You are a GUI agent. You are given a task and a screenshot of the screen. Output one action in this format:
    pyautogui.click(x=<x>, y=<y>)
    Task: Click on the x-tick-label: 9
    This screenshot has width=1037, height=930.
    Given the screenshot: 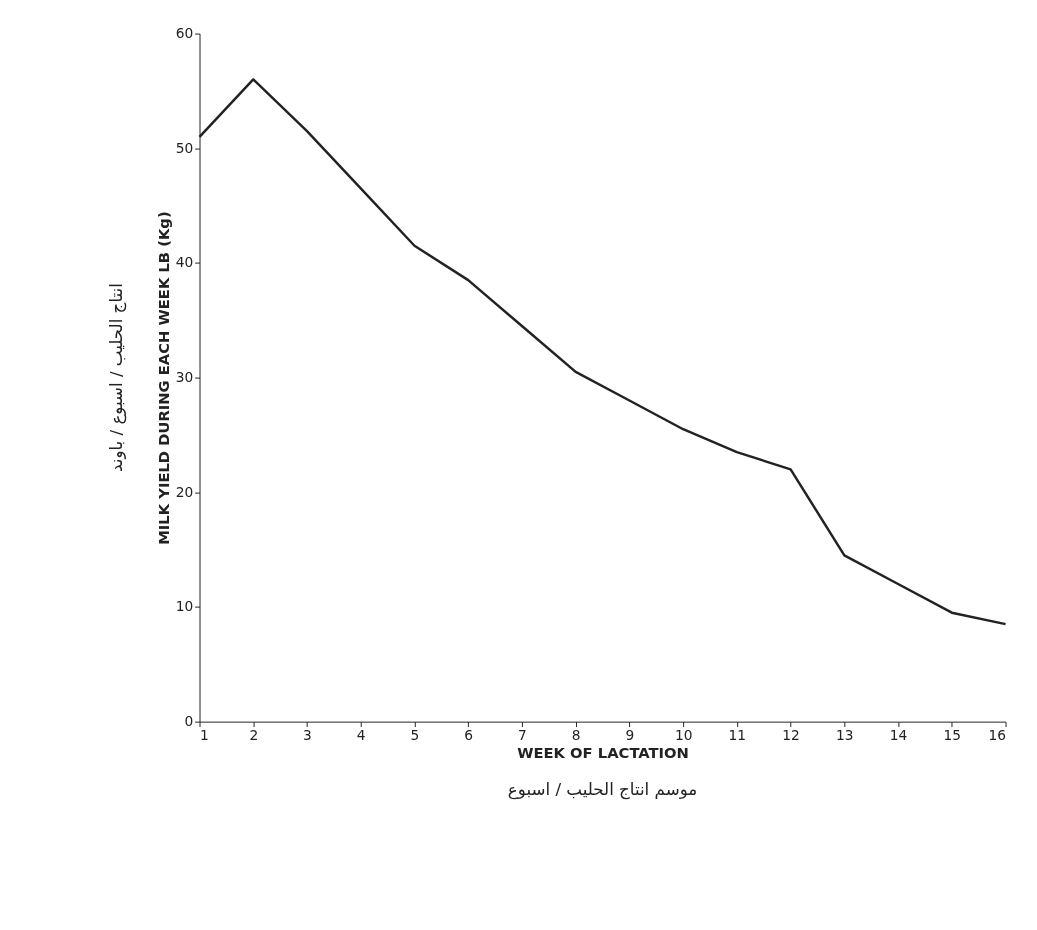 What is the action you would take?
    pyautogui.click(x=630, y=734)
    